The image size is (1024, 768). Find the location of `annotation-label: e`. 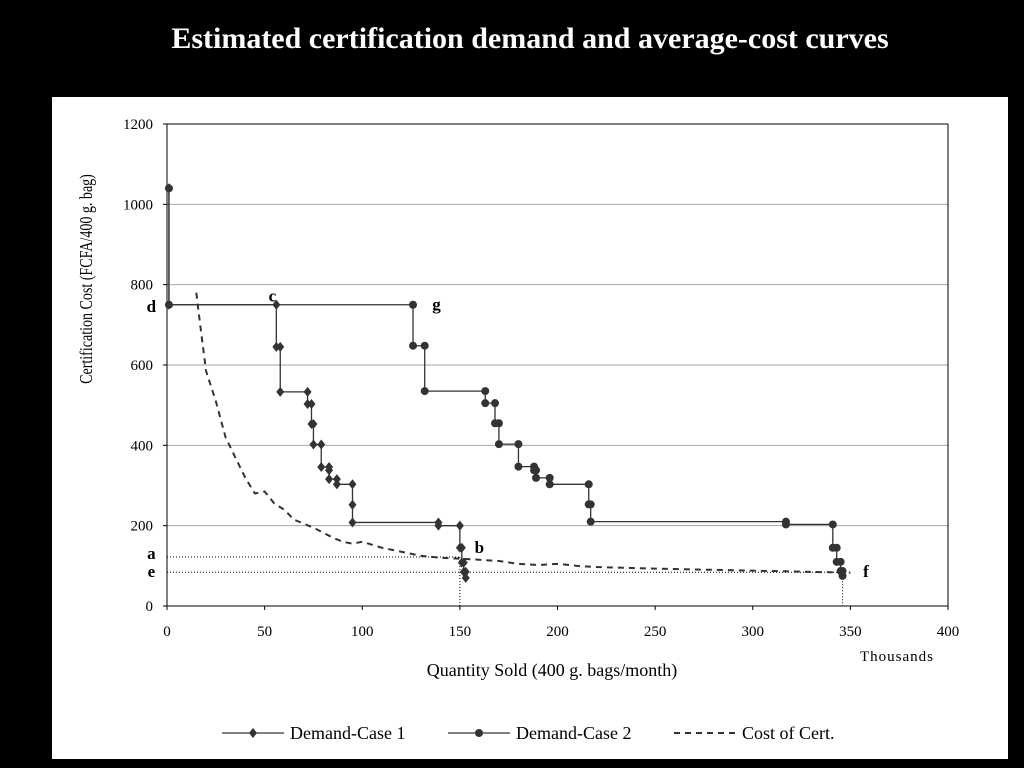

annotation-label: e is located at coordinates (152, 571).